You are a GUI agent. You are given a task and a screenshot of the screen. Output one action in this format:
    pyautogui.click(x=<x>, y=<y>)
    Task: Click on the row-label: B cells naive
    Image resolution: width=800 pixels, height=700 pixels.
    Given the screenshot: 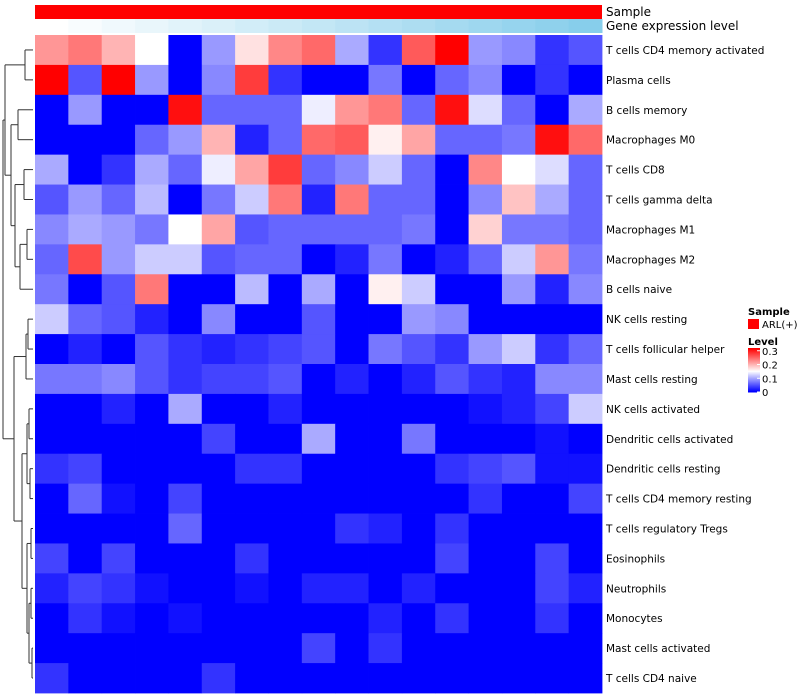 What is the action you would take?
    pyautogui.click(x=639, y=290)
    